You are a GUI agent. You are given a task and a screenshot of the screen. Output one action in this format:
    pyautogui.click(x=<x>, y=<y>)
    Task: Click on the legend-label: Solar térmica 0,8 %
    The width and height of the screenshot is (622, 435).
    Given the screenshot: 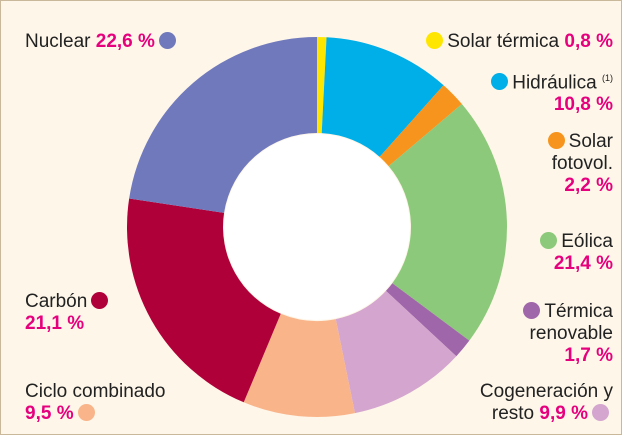 What is the action you would take?
    pyautogui.click(x=493, y=42)
    